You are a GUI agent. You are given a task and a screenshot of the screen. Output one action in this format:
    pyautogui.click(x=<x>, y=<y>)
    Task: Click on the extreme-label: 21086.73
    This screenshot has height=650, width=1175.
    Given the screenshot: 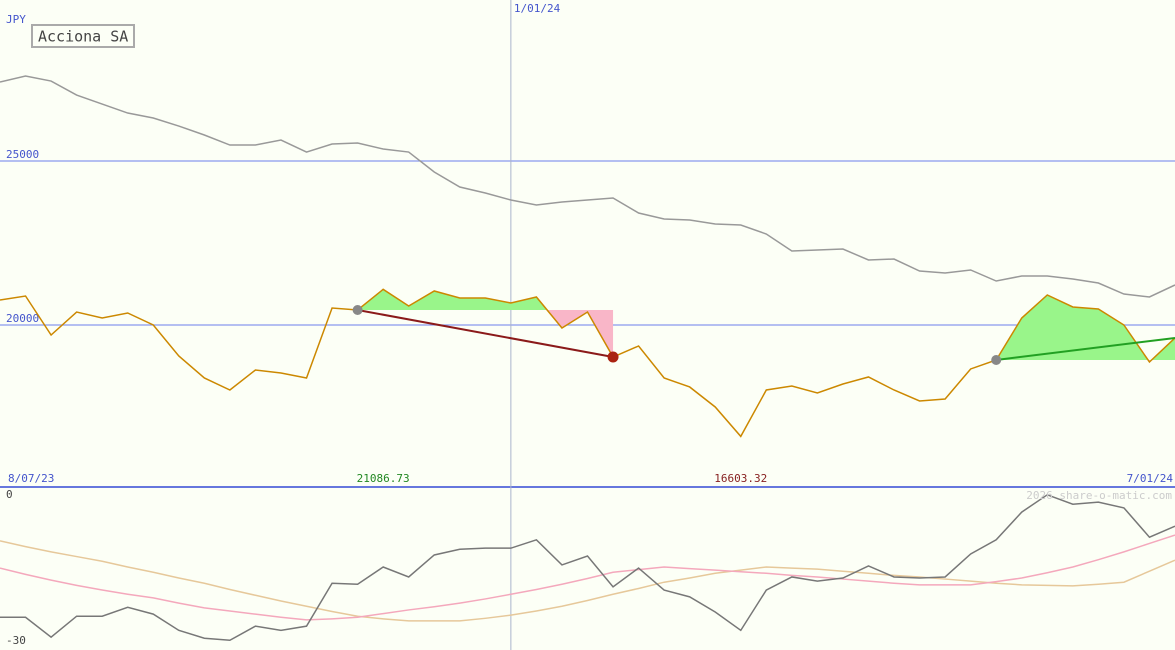 What is the action you would take?
    pyautogui.click(x=383, y=478)
    